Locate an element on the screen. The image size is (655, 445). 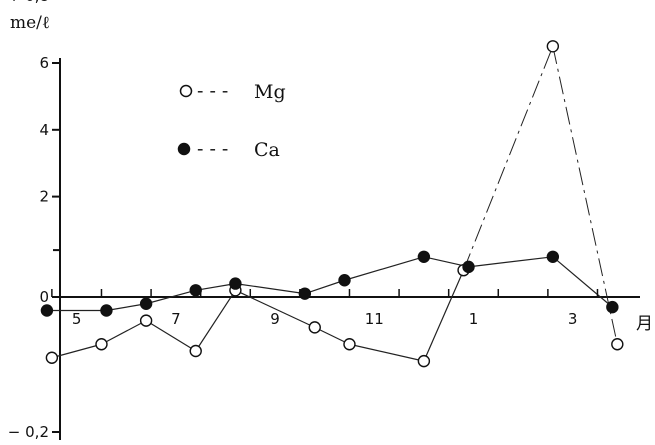
legend-line-ca: - - - is located at coordinates (212, 149).